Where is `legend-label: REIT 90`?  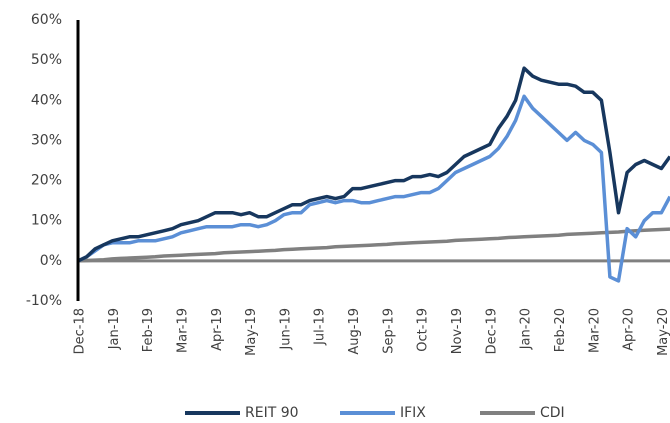
legend-label: REIT 90 is located at coordinates (272, 413).